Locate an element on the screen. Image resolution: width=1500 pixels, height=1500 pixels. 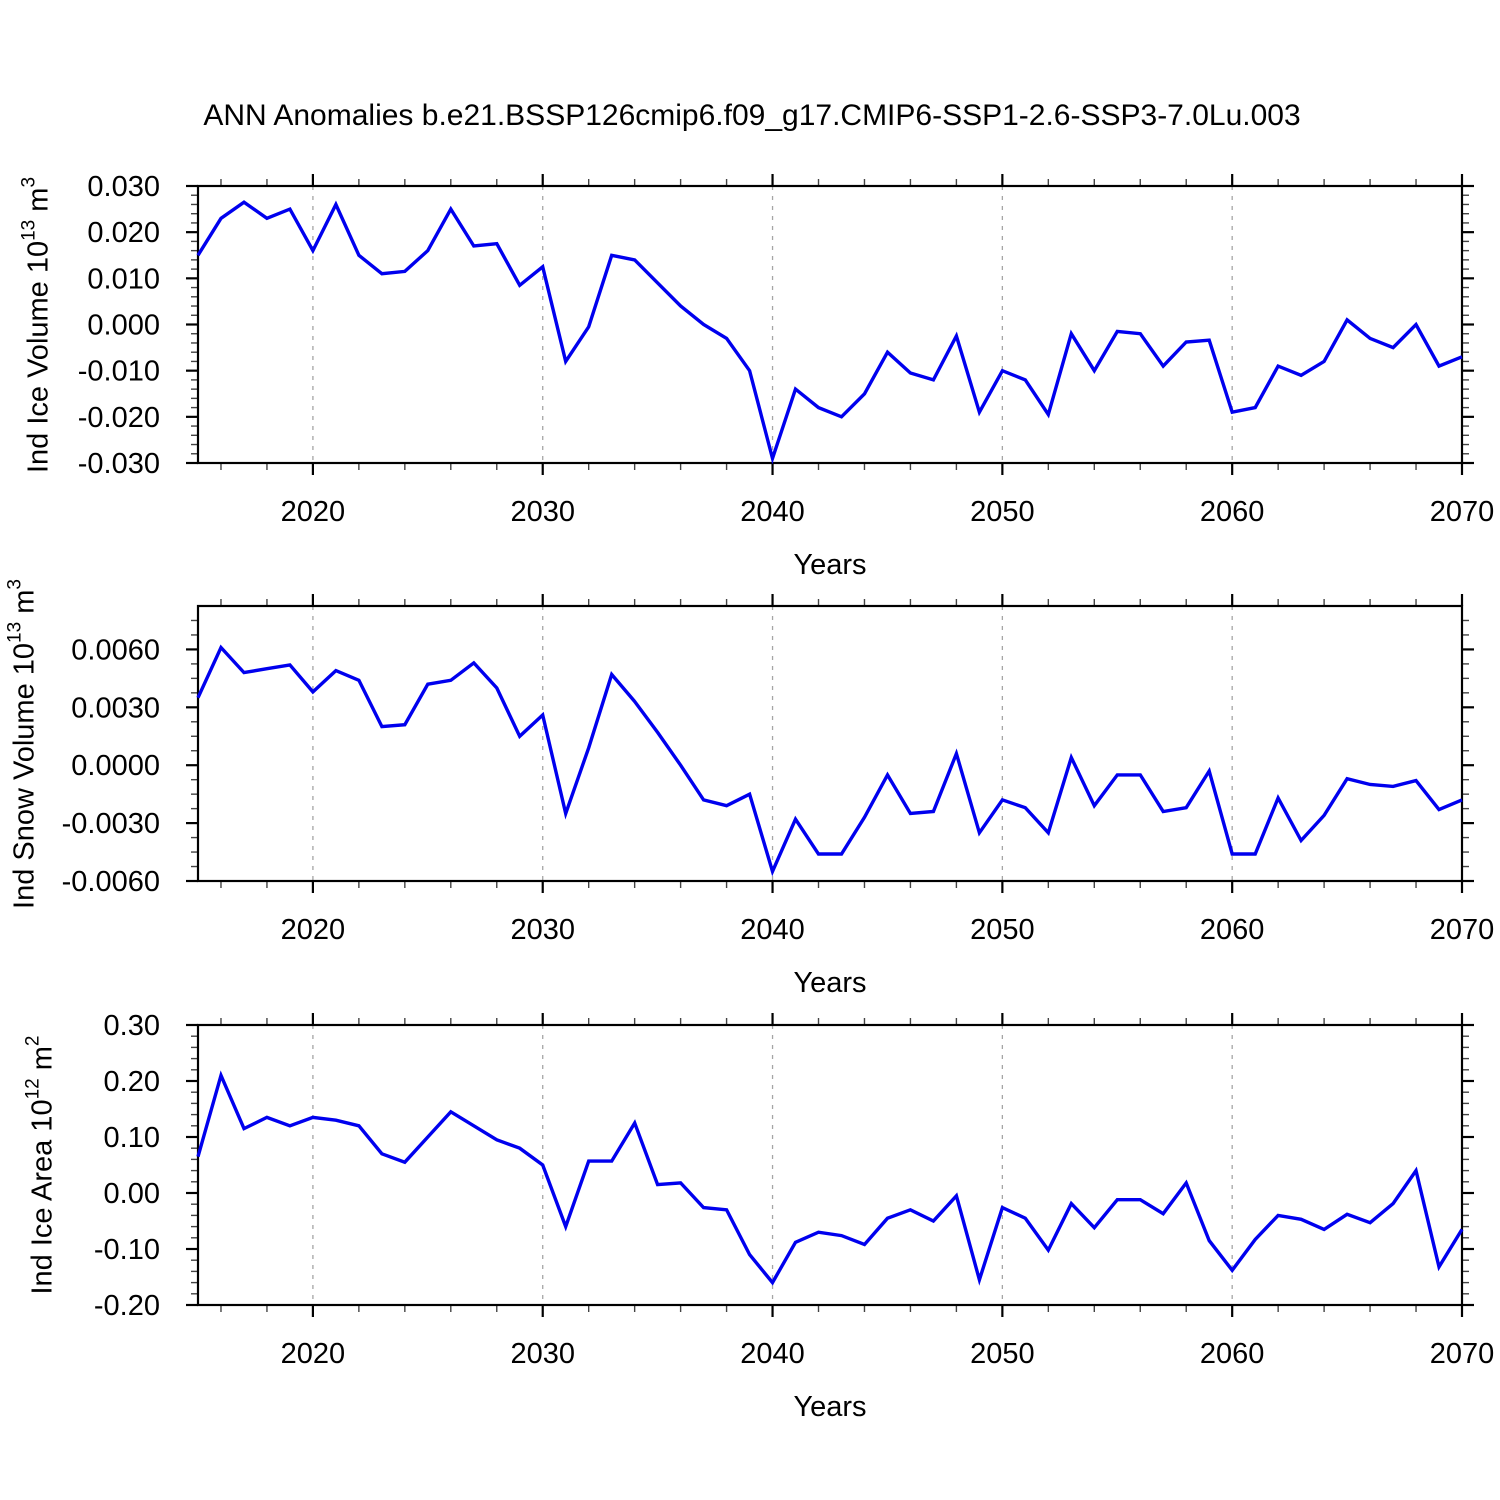
y-tick-label: -0.20 is located at coordinates (127, 1306).